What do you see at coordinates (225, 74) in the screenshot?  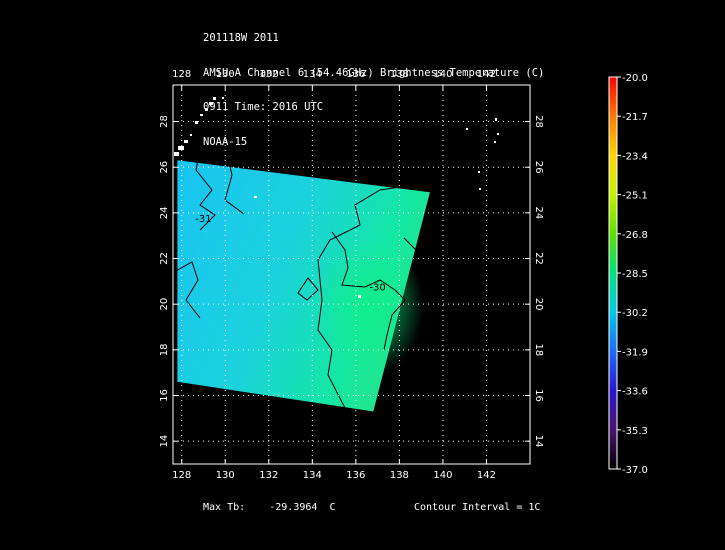 I see `x-tick-label-top: 130` at bounding box center [225, 74].